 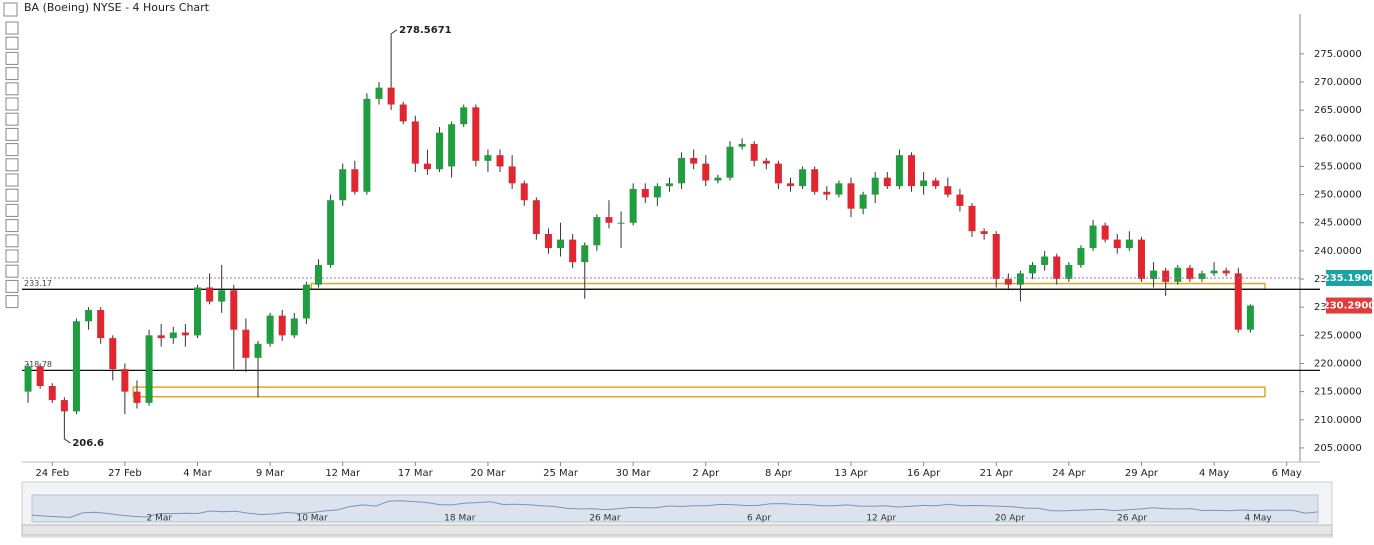 What do you see at coordinates (52, 473) in the screenshot?
I see `x-tick-label: 24 Feb` at bounding box center [52, 473].